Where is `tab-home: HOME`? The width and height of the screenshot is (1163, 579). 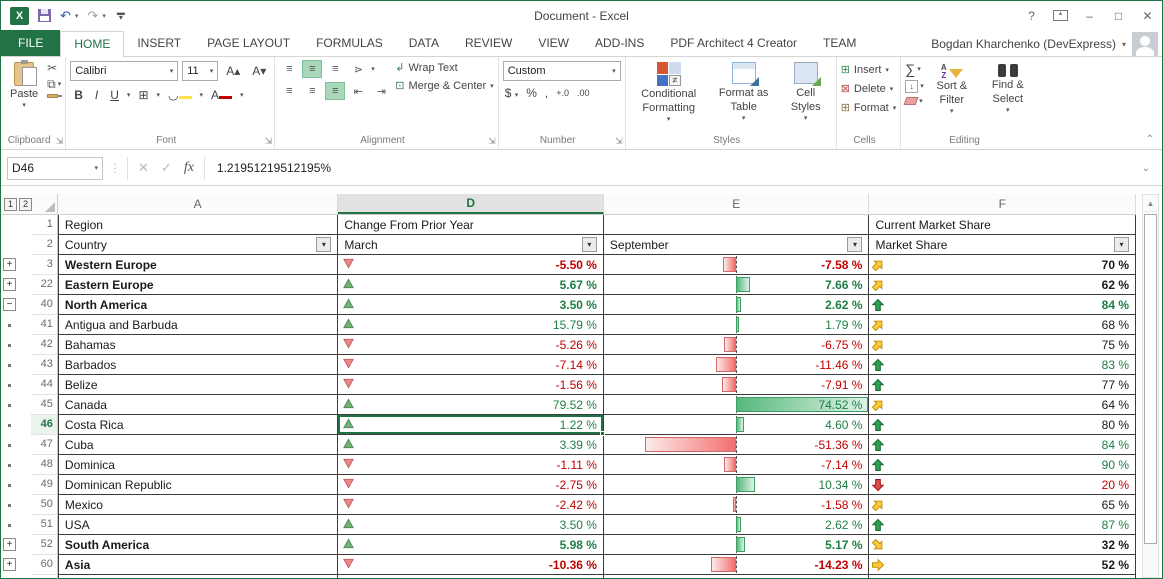 tab-home: HOME is located at coordinates (92, 44).